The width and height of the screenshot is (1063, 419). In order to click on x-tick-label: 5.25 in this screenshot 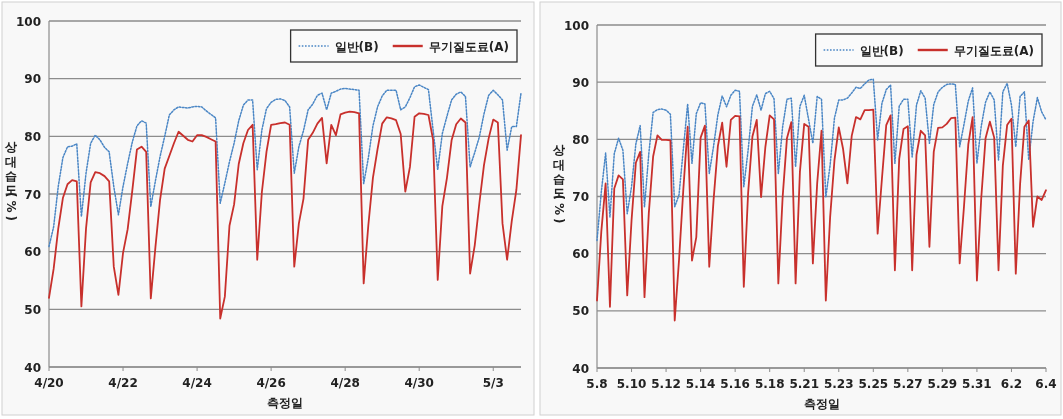, I will do `click(873, 384)`.